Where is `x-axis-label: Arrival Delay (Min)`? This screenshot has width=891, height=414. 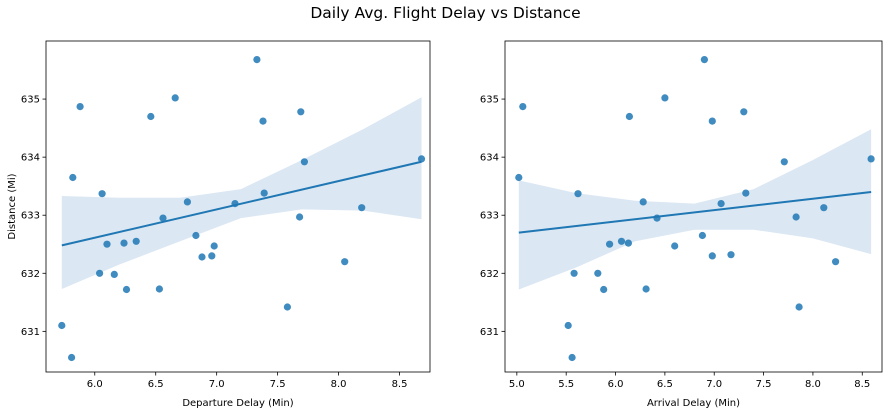
x-axis-label: Arrival Delay (Min) is located at coordinates (693, 403).